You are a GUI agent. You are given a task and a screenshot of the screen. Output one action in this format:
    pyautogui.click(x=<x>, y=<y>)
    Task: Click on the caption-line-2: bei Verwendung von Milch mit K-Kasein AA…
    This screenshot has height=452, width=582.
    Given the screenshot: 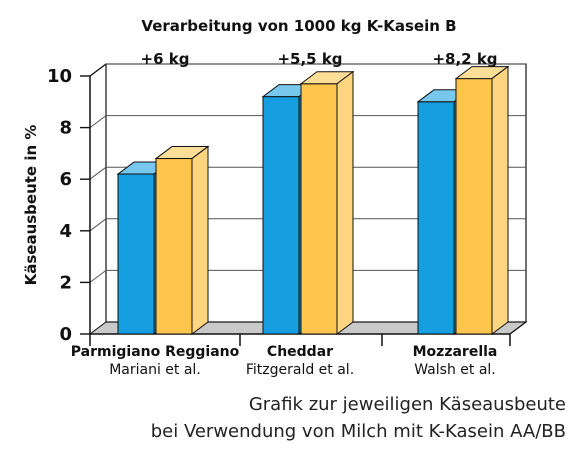 What is the action you would take?
    pyautogui.click(x=358, y=431)
    